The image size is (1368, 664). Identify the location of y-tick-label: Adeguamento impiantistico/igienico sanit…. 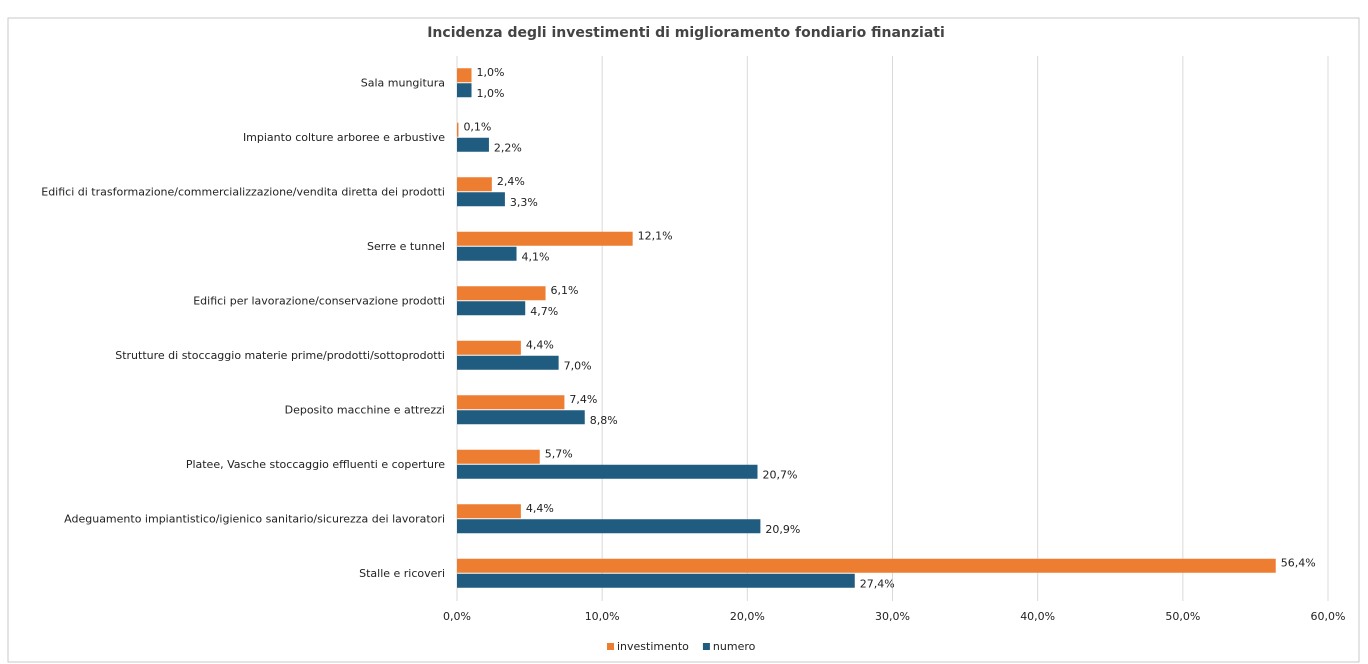
(254, 518).